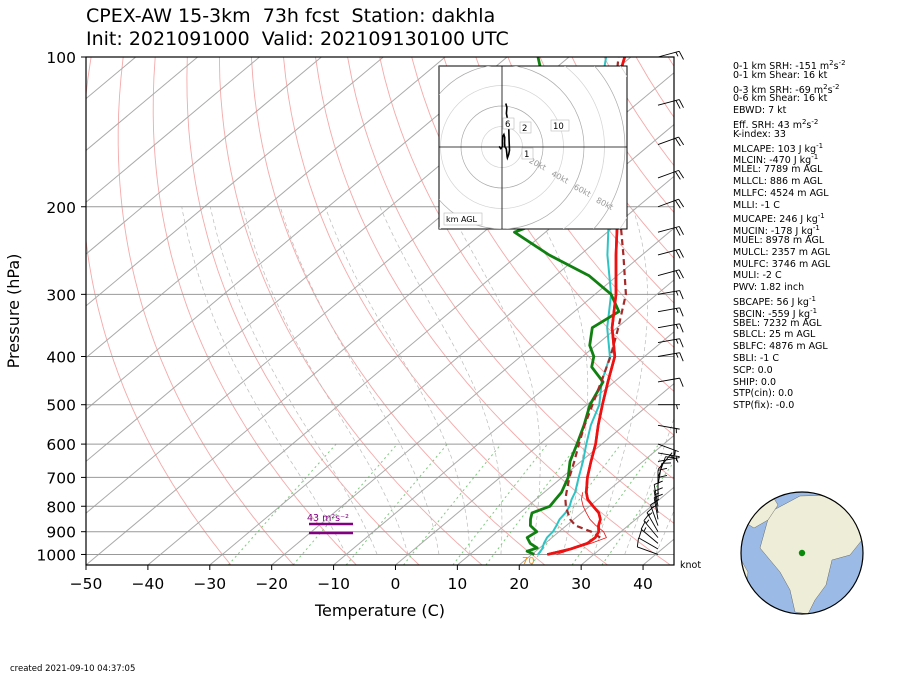 Image resolution: width=906 pixels, height=675 pixels. What do you see at coordinates (776, 231) in the screenshot?
I see `index-line: MUCIN: -178 J kg-1` at bounding box center [776, 231].